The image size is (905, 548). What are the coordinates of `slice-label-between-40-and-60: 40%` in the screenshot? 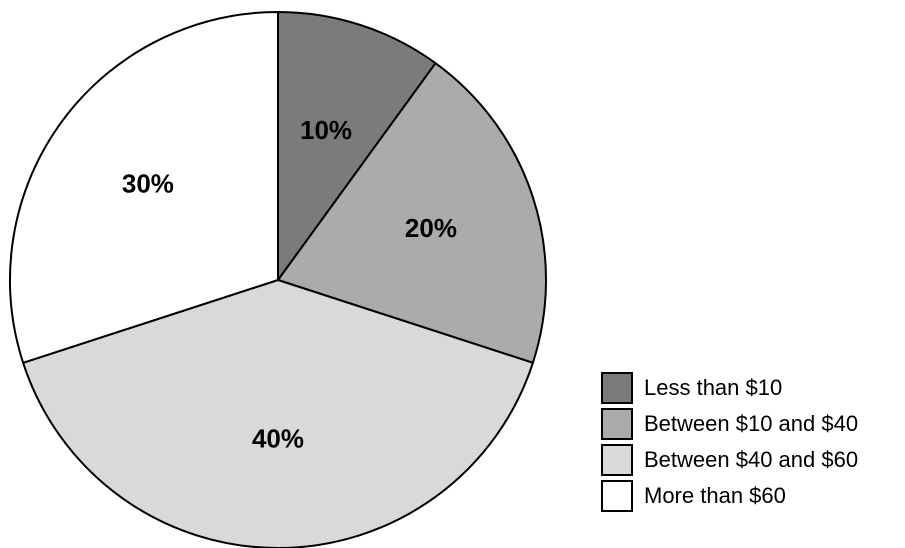 It's located at (278, 439).